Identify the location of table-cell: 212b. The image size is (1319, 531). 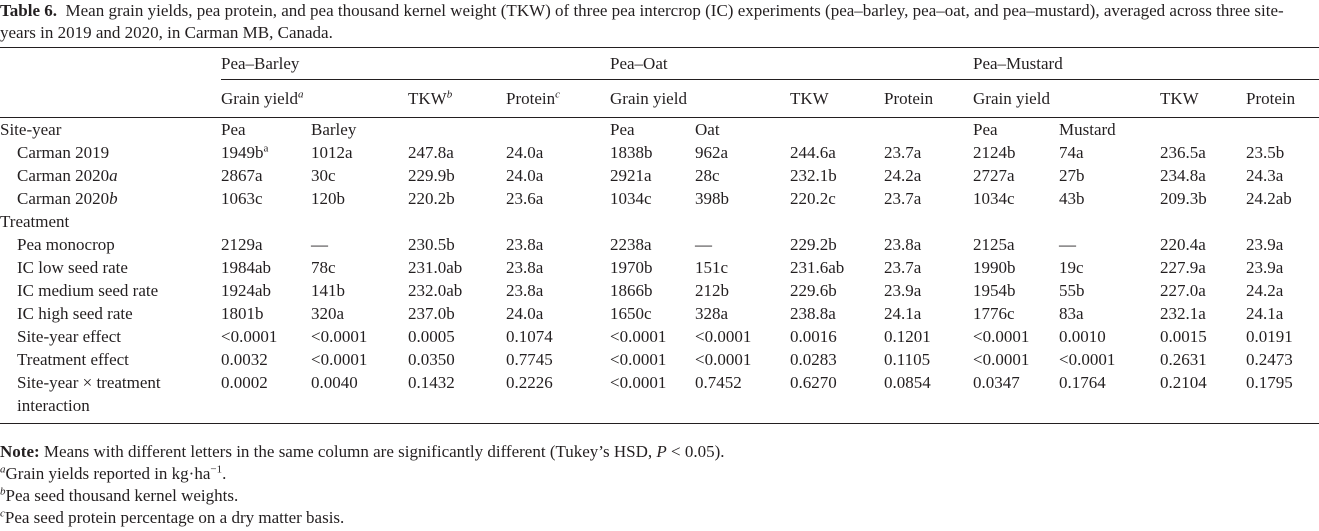
(712, 290).